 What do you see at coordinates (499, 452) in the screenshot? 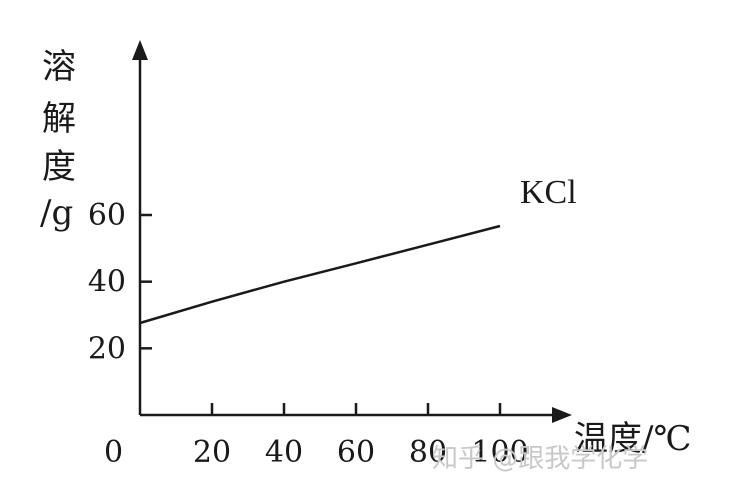
I see `x-tick-label: 100` at bounding box center [499, 452].